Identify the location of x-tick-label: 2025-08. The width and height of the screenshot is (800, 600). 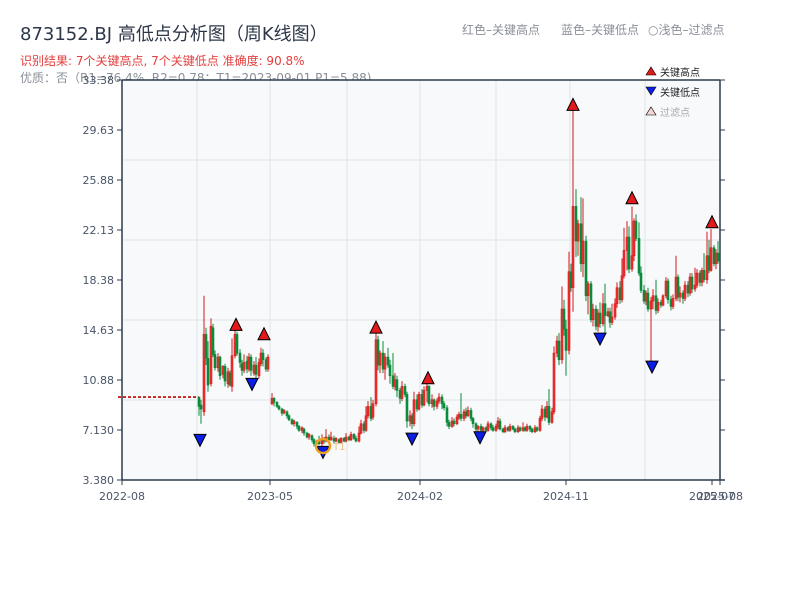
(720, 496).